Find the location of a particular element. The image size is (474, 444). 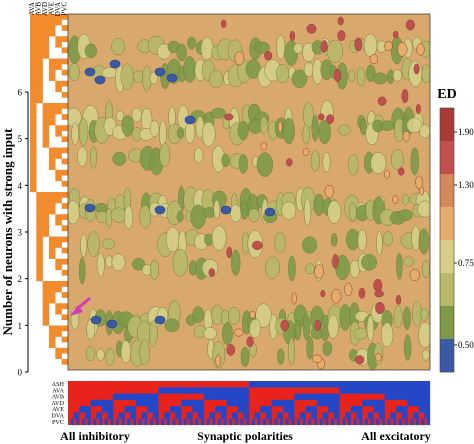

bottom-neuron-label: AVE is located at coordinates (58, 409).